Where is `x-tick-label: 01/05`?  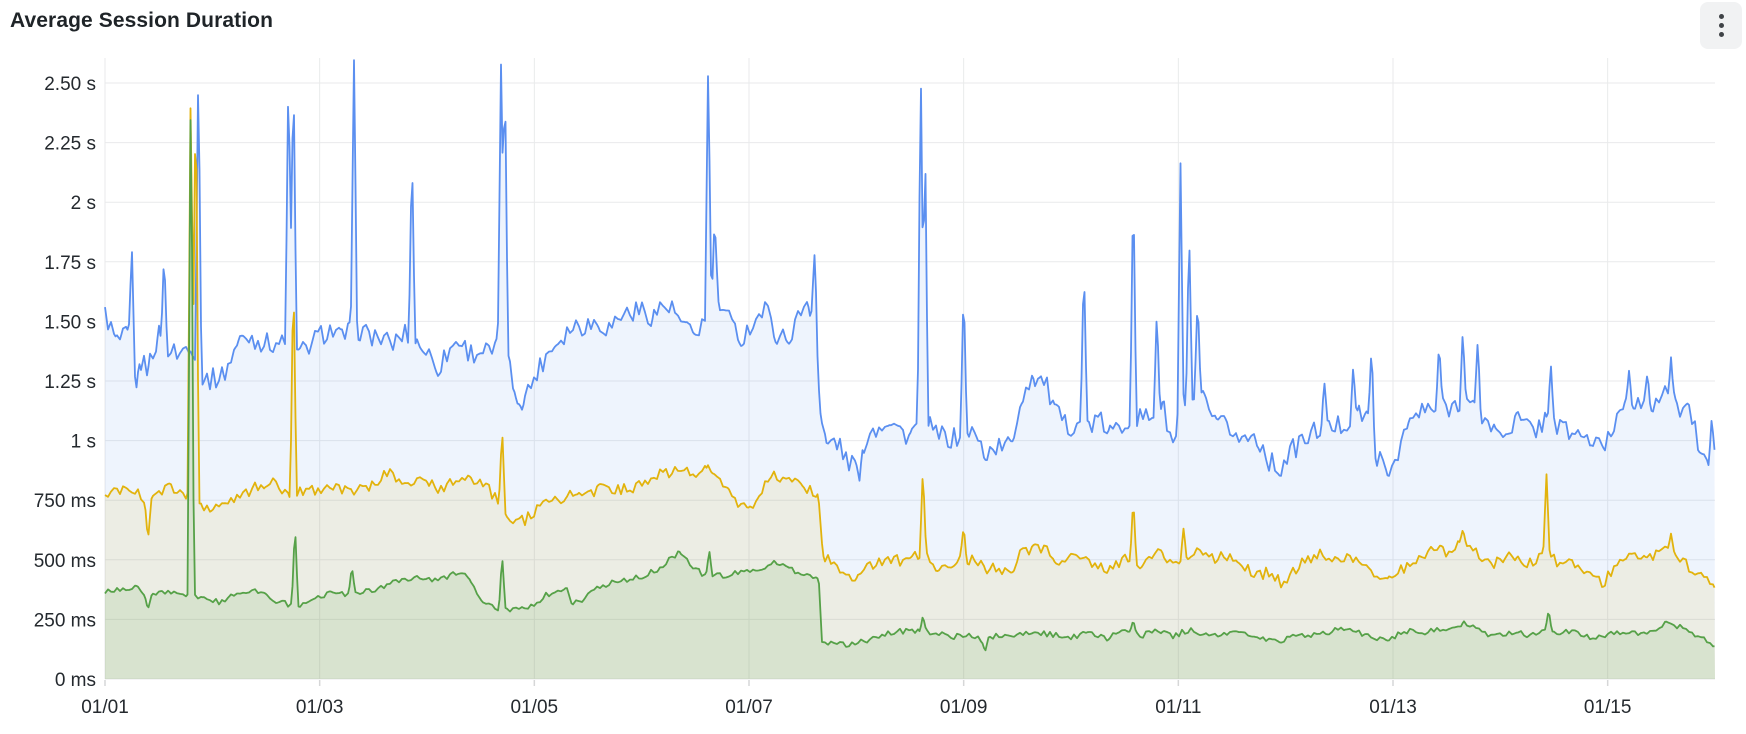
x-tick-label: 01/05 is located at coordinates (535, 707).